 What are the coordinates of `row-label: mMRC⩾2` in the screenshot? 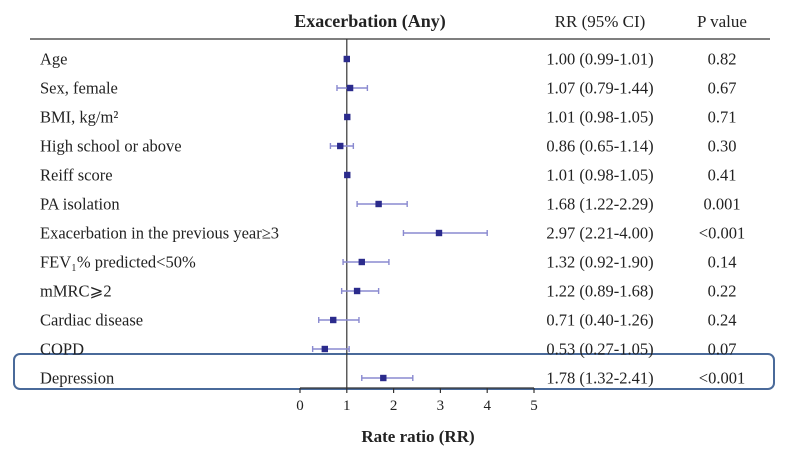 It's located at (76, 291).